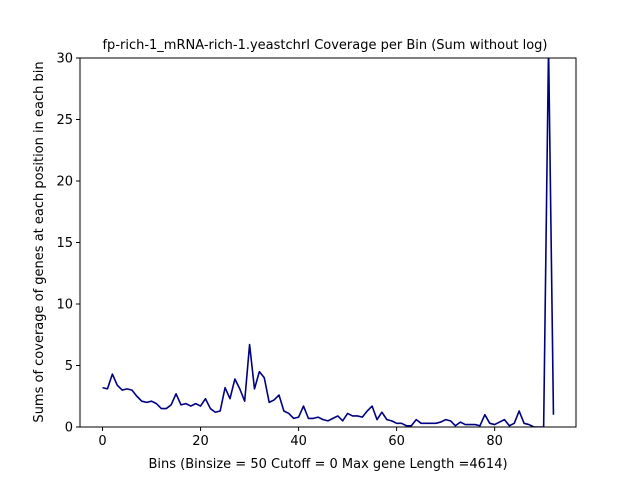 This screenshot has width=640, height=480. I want to click on x-tick-label: 80, so click(494, 441).